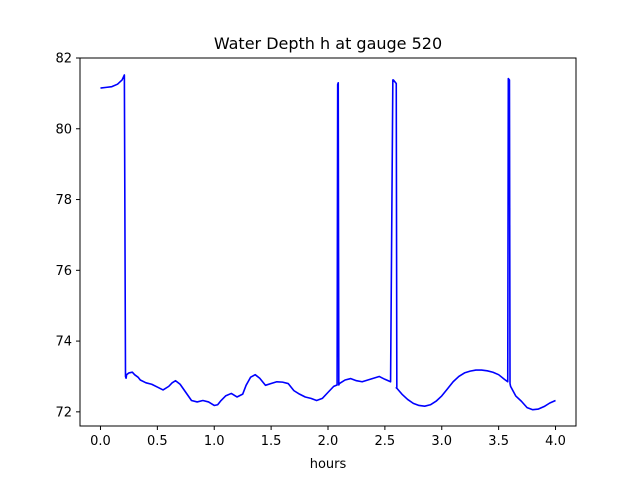 The width and height of the screenshot is (640, 480). I want to click on x-tick-label: 3.5, so click(498, 441).